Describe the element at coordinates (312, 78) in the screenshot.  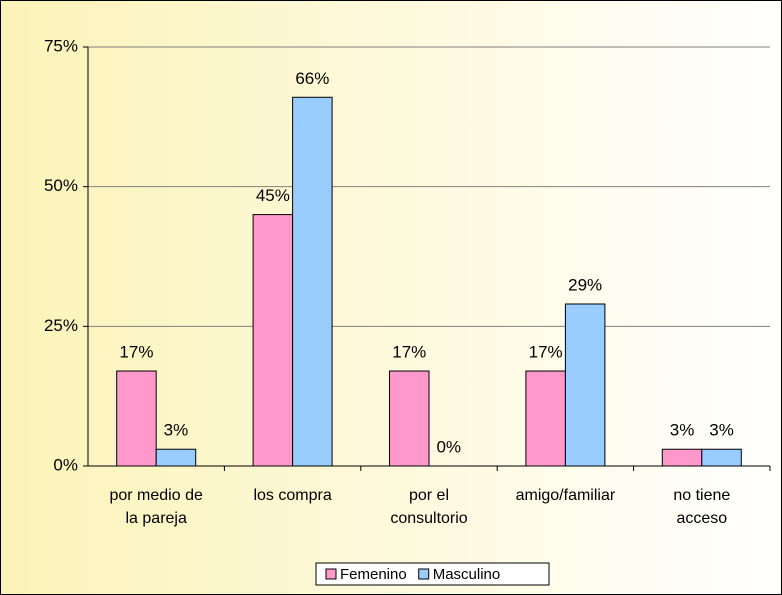
I see `value-label: 66%` at that location.